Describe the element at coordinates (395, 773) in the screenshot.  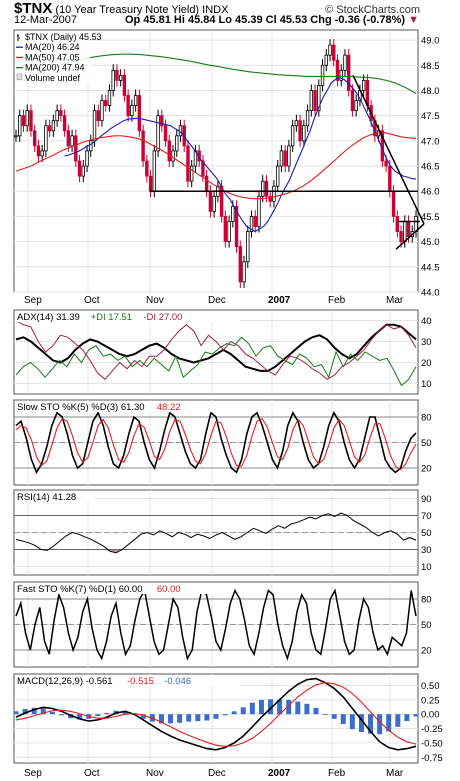
I see `x-axis-label-bottom: Mar` at that location.